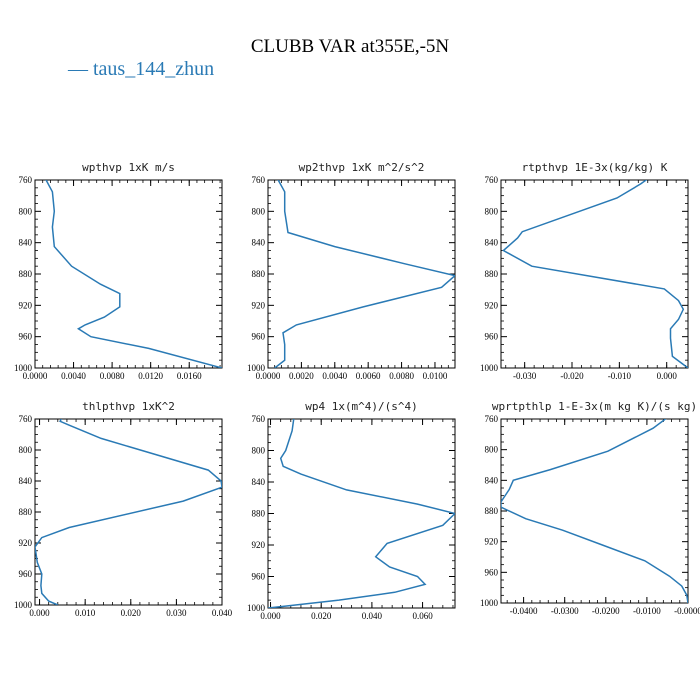 The width and height of the screenshot is (700, 700). Describe the element at coordinates (150, 376) in the screenshot. I see `x-tick-label: 0.0120` at that location.